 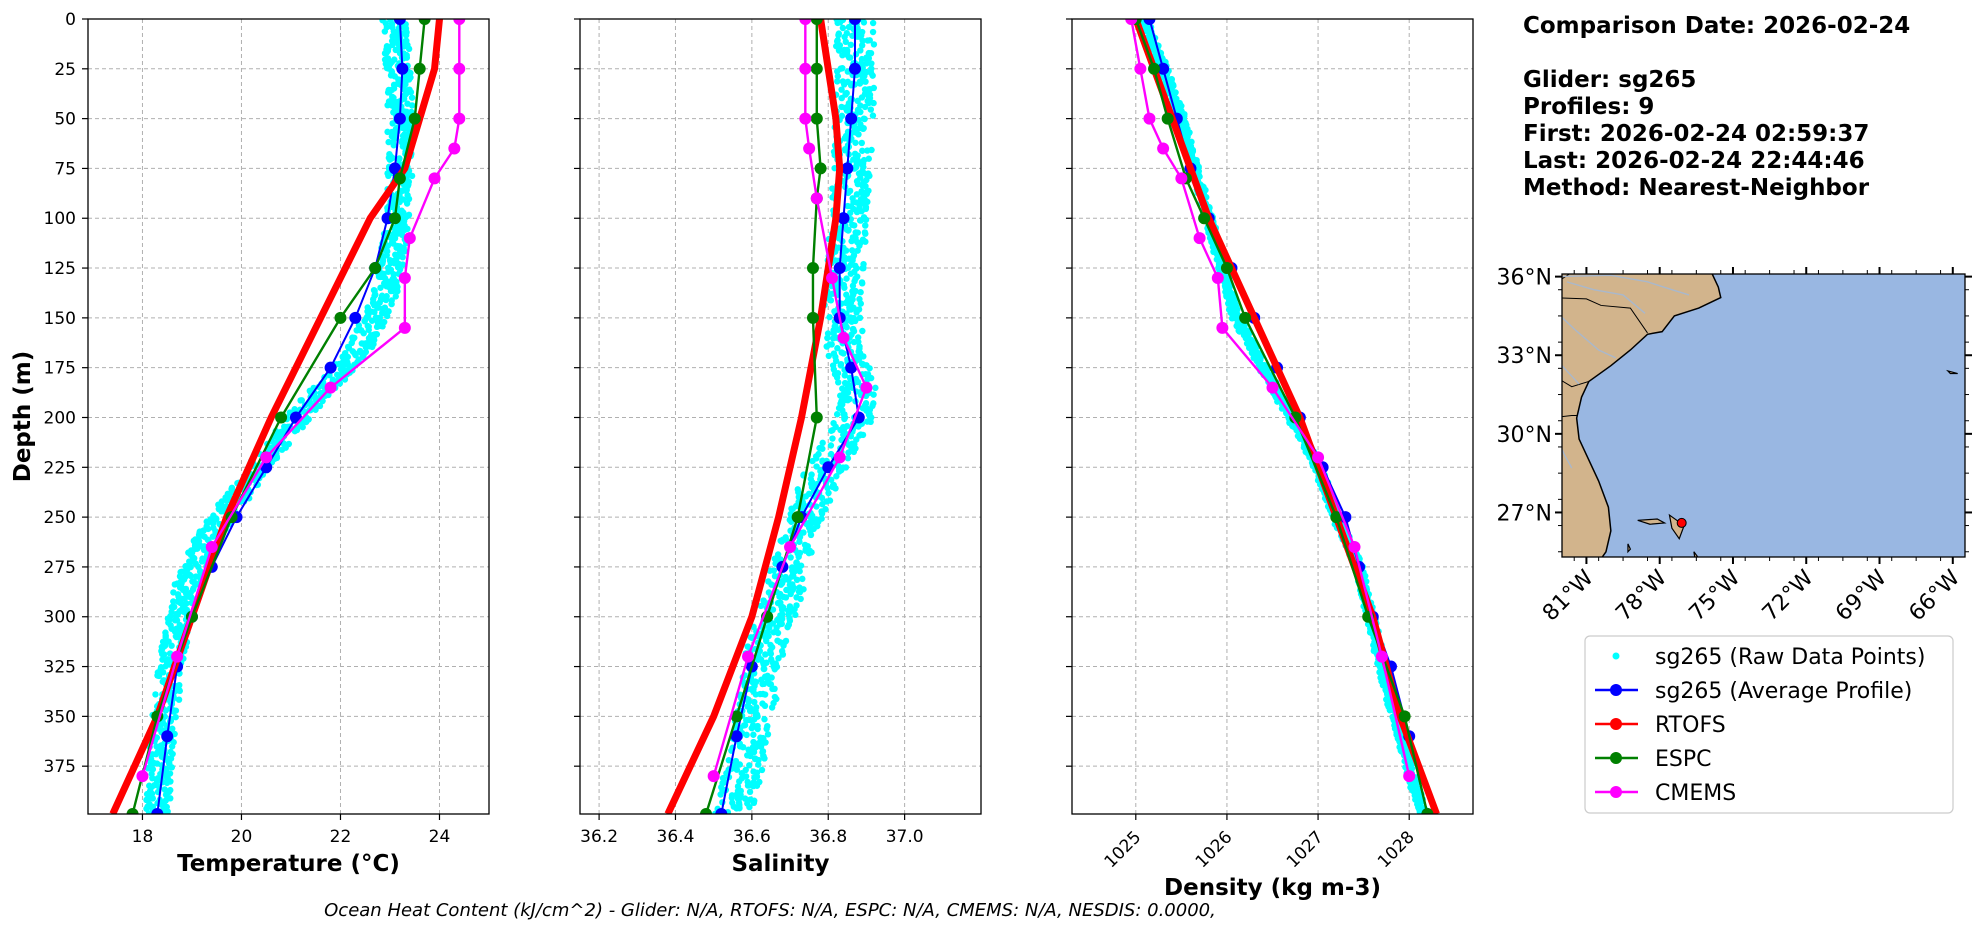 I want to click on x-axis-label: Temperature (°C), so click(x=288, y=864).